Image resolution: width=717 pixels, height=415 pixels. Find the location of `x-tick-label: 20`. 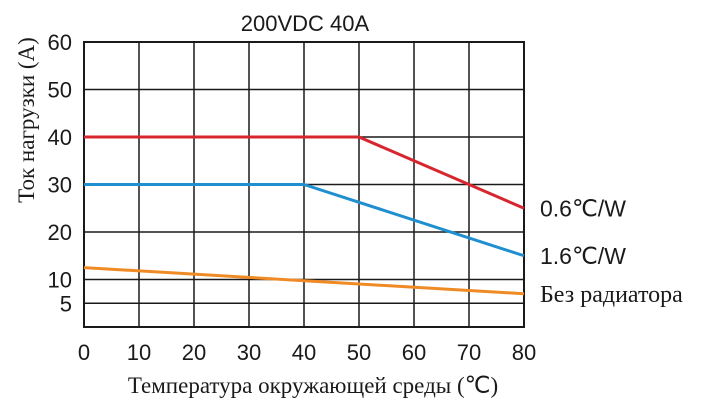

x-tick-label: 20 is located at coordinates (194, 352).